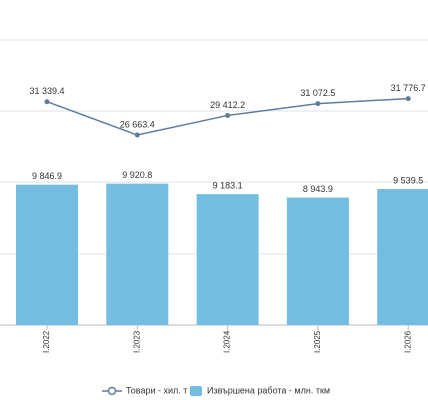  What do you see at coordinates (317, 341) in the screenshot?
I see `x-tick-label: I.2025` at bounding box center [317, 341].